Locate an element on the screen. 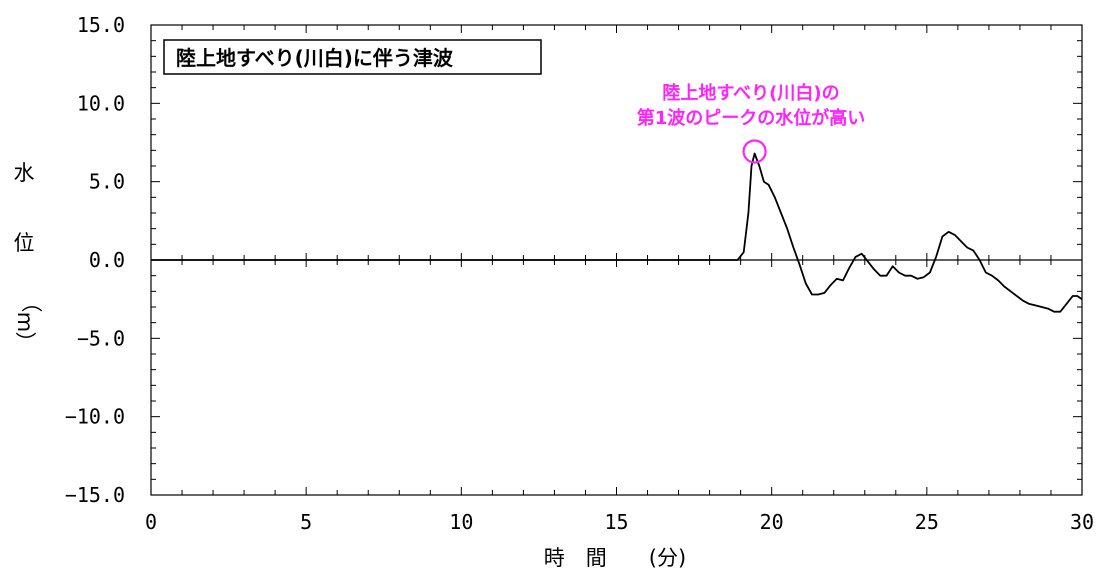 The width and height of the screenshot is (1099, 577). title-box-frame is located at coordinates (352, 57).